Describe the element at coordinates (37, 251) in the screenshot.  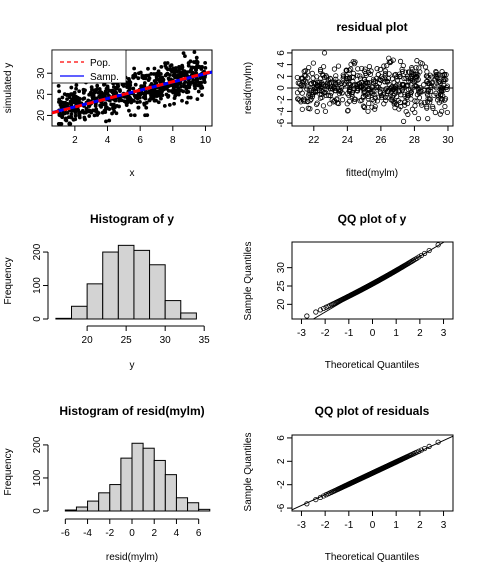
I see `y-tick-label: 200` at that location.